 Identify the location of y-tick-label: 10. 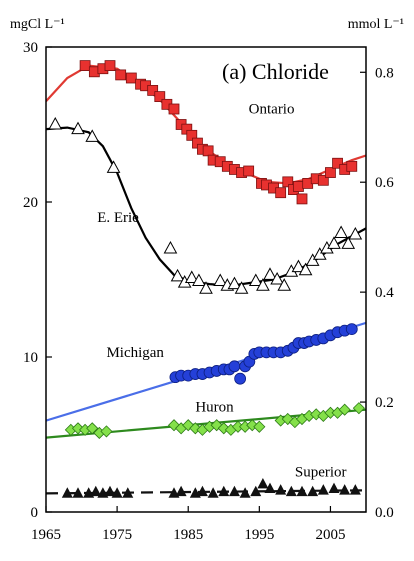
(30, 358).